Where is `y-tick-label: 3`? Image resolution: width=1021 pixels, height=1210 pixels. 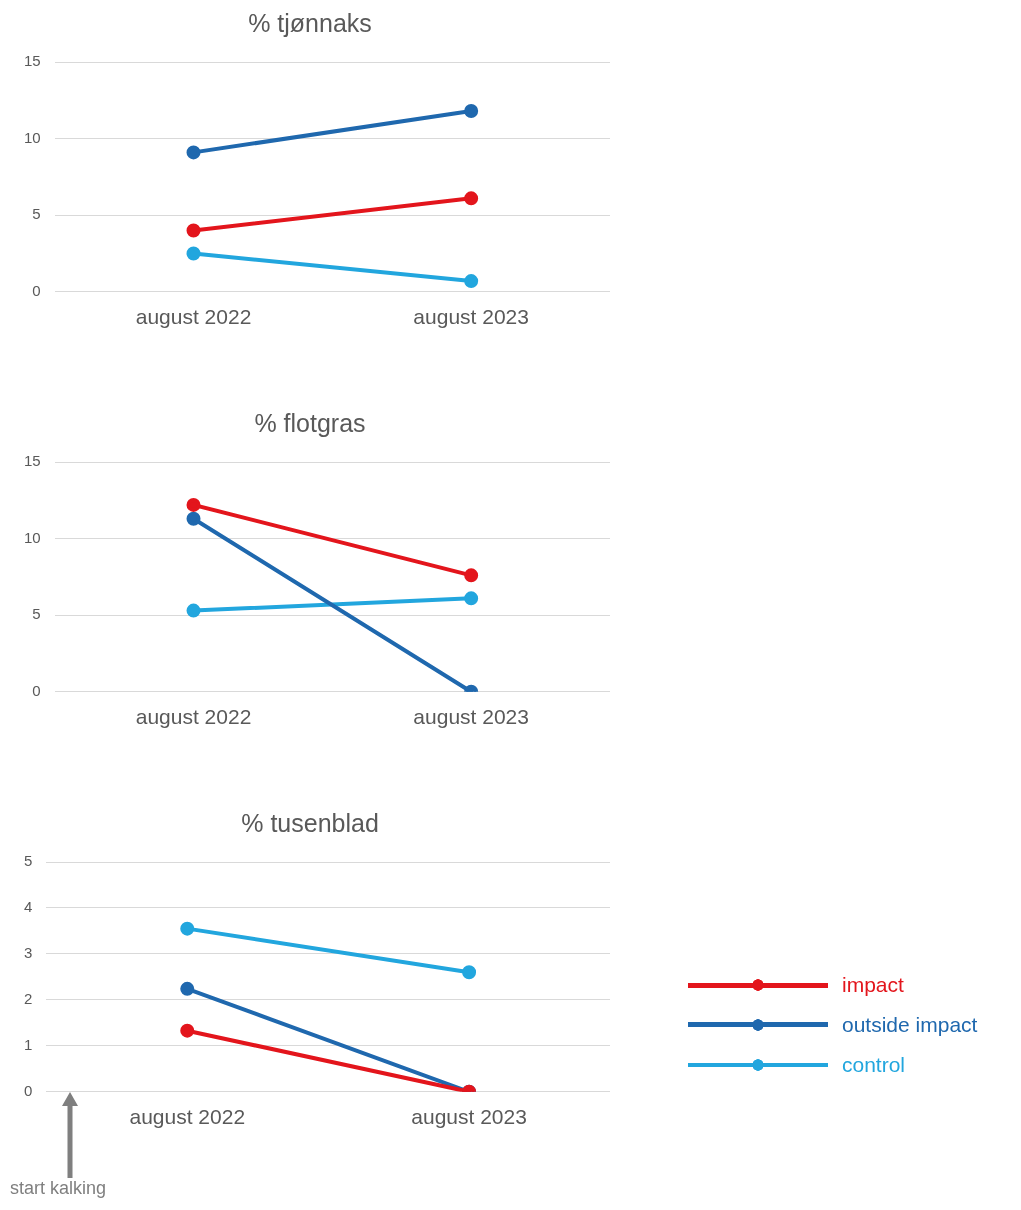 y-tick-label: 3 is located at coordinates (28, 953).